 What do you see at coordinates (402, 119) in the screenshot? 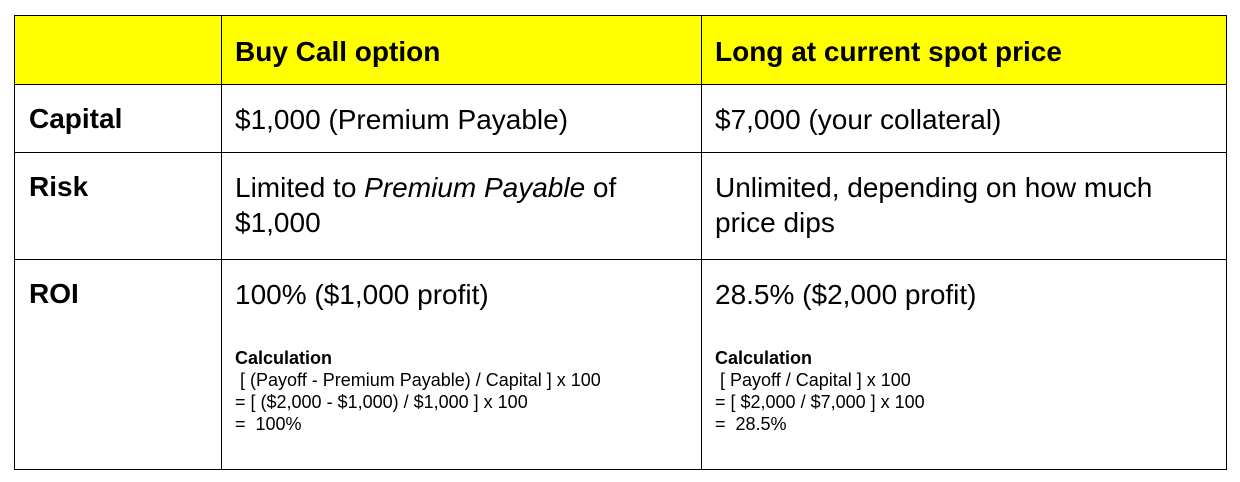
I see `capital-call-value: $1,000 (Premium Payable)` at bounding box center [402, 119].